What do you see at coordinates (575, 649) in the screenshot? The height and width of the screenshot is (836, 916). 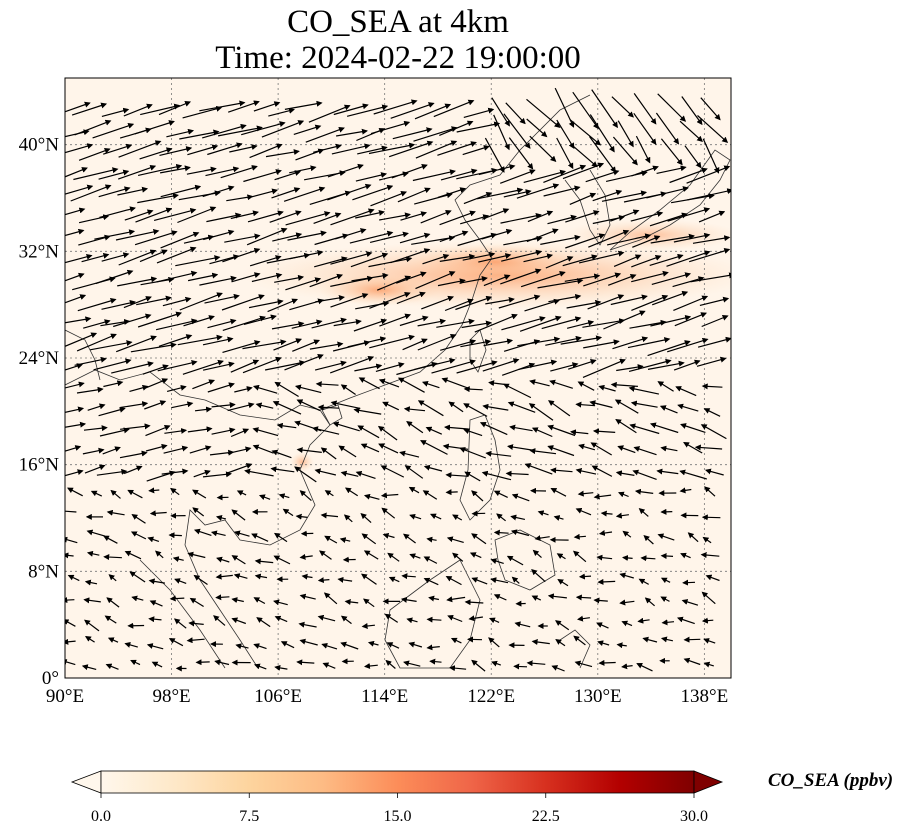 I see `coast-sulawesi` at bounding box center [575, 649].